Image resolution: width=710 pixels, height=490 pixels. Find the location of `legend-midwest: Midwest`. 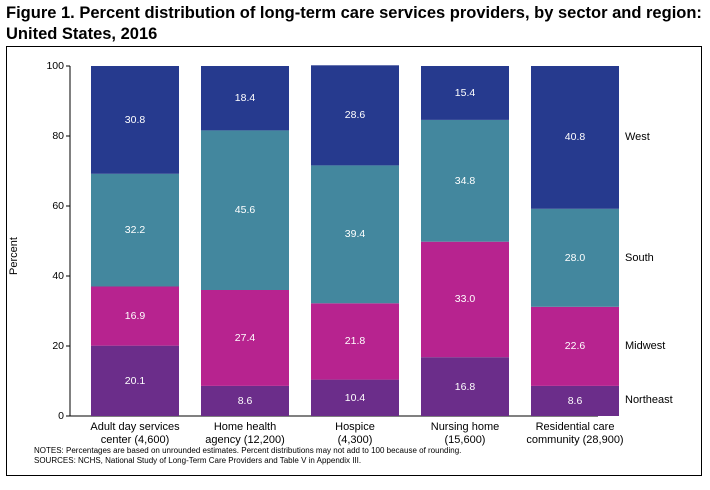

legend-midwest: Midwest is located at coordinates (645, 346).